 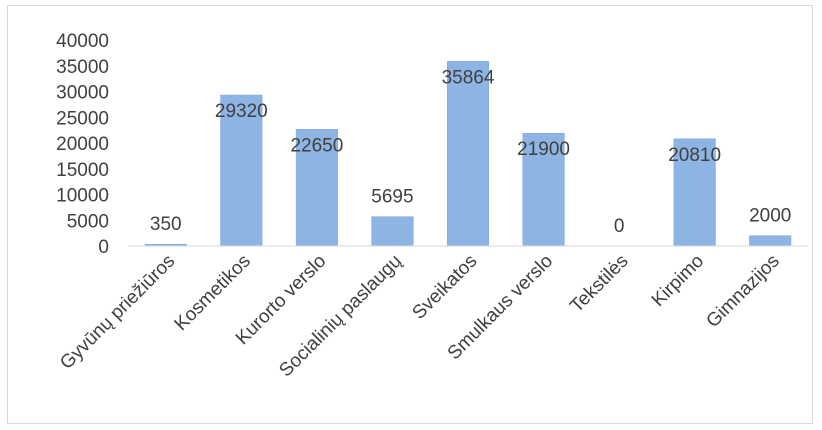 What do you see at coordinates (82, 41) in the screenshot?
I see `y-tick-label: 40000` at bounding box center [82, 41].